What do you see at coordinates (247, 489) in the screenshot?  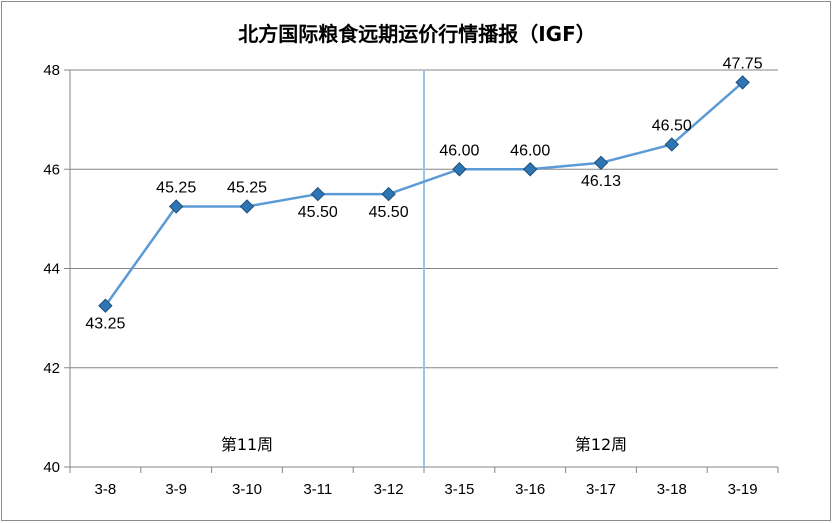 I see `x-tick-label: 3-10` at bounding box center [247, 489].